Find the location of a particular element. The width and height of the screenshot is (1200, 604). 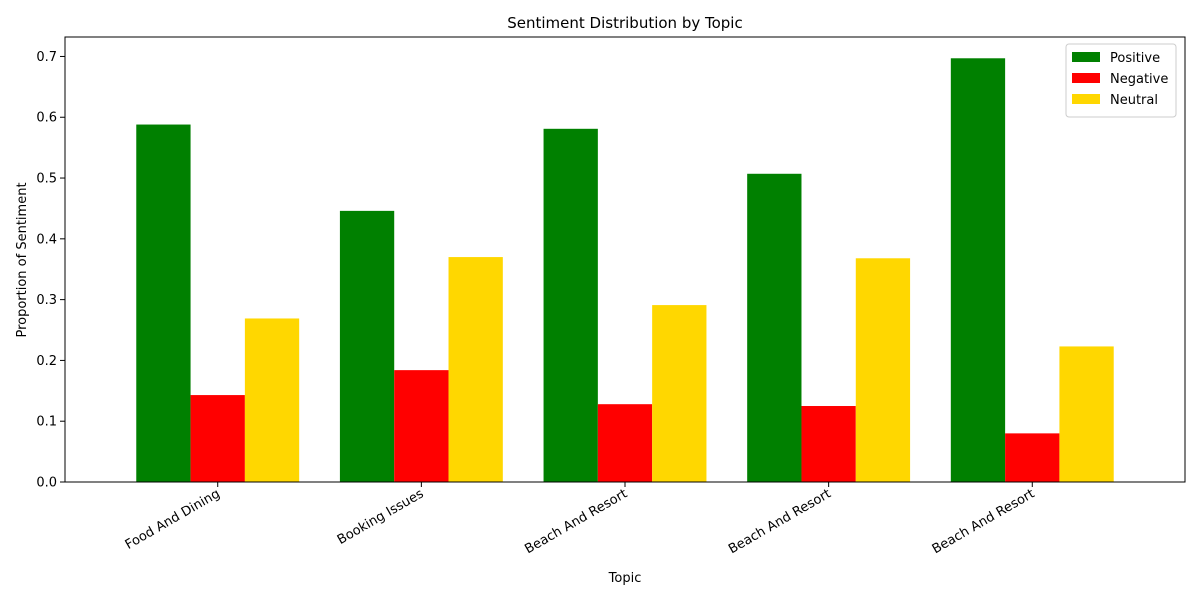

x-axis-label: Topic is located at coordinates (625, 578).